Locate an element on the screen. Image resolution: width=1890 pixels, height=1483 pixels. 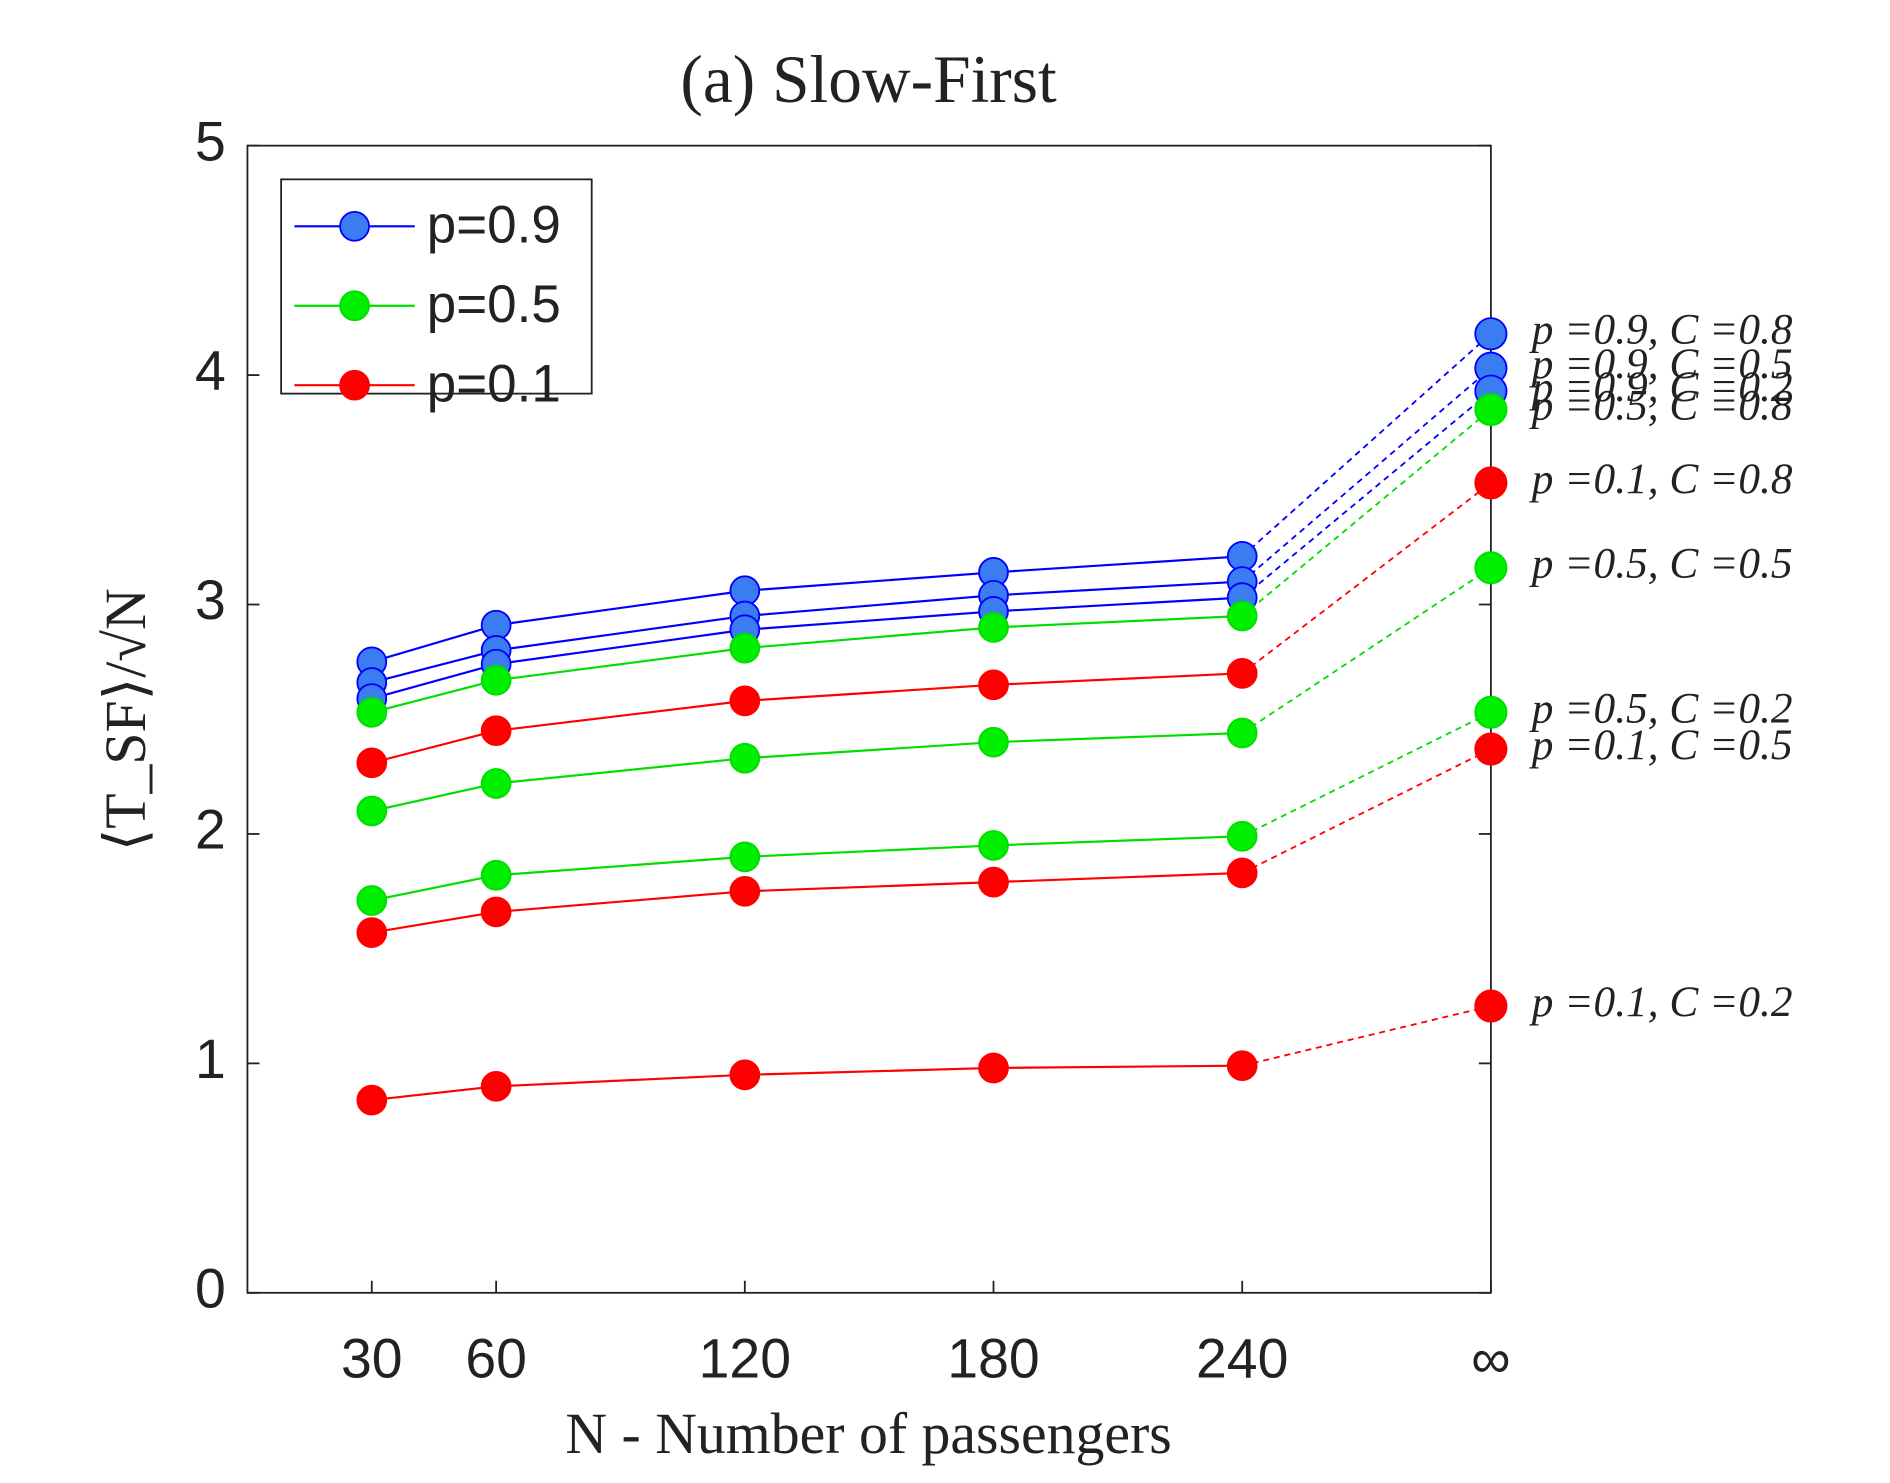
x-axis-label: N - Number of passengers is located at coordinates (868, 1434).